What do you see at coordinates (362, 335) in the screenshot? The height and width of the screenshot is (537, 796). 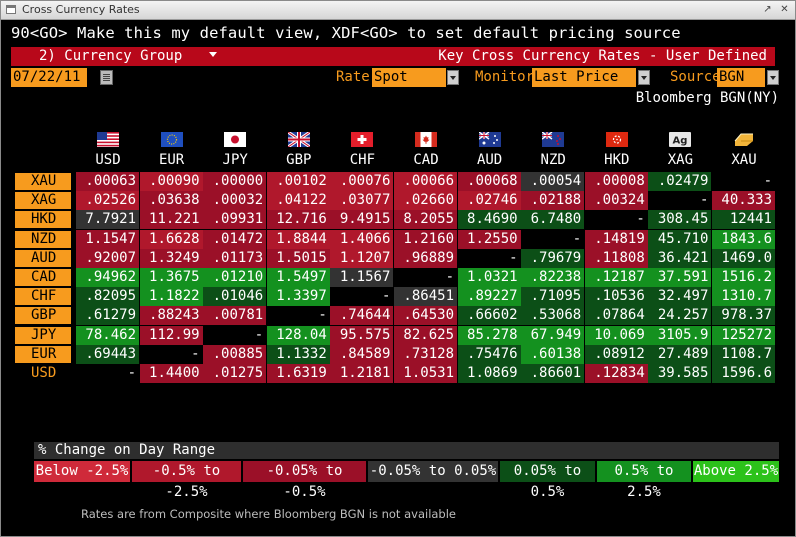 I see `rate-cell: 95.575` at bounding box center [362, 335].